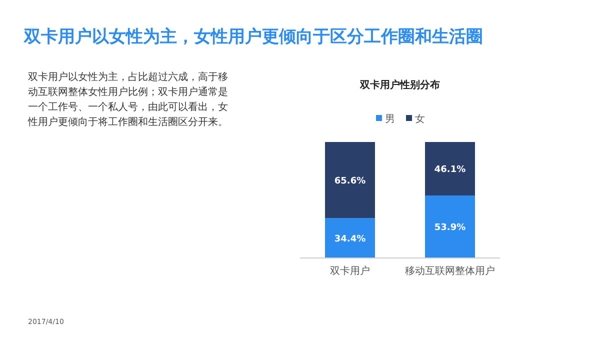  What do you see at coordinates (390, 119) in the screenshot?
I see `legend-label: 男` at bounding box center [390, 119].